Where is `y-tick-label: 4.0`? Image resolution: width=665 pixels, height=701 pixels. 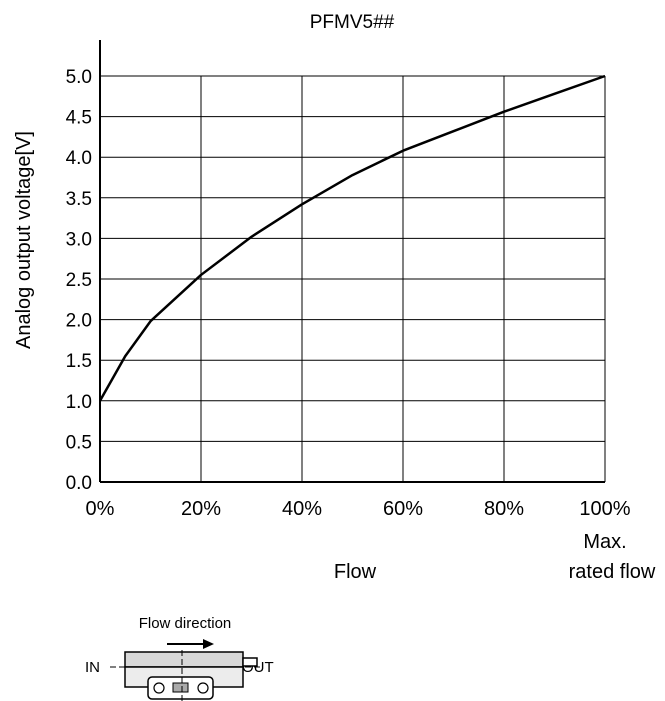
y-tick-label: 4.0 is located at coordinates (79, 158).